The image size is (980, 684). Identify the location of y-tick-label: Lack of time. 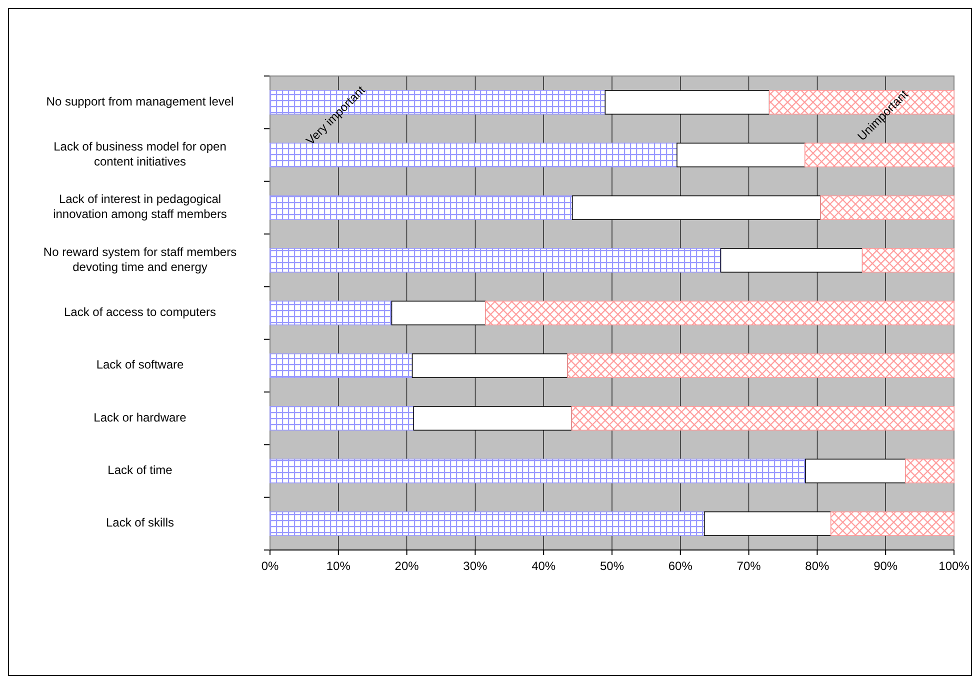
(140, 470).